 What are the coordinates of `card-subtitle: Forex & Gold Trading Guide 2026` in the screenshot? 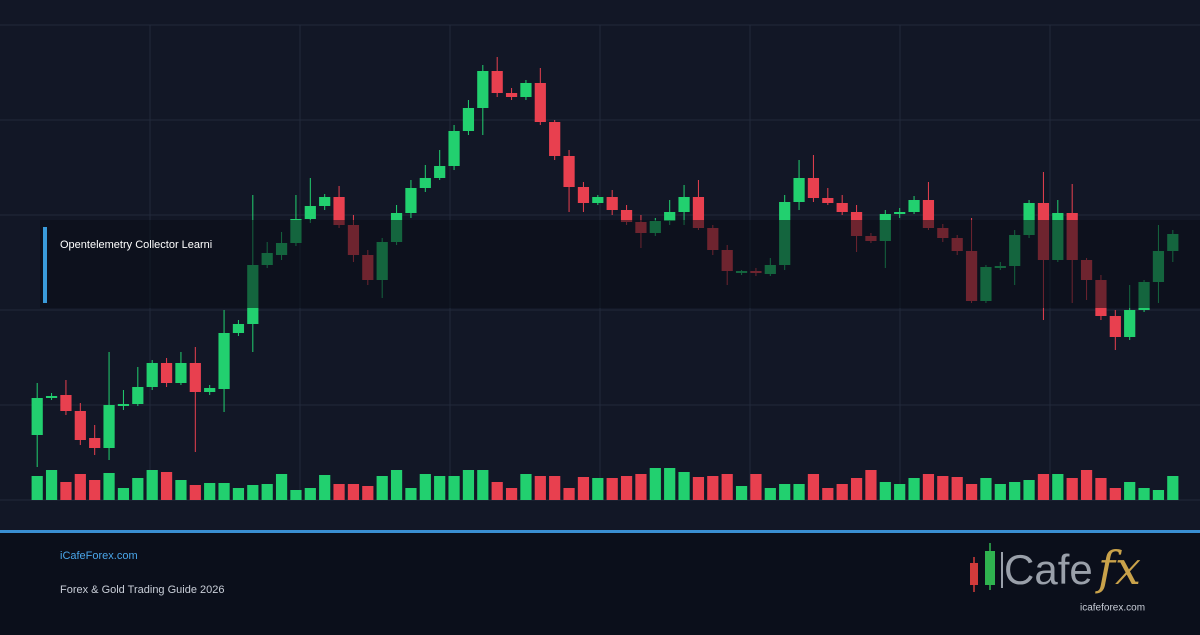 It's located at (142, 590).